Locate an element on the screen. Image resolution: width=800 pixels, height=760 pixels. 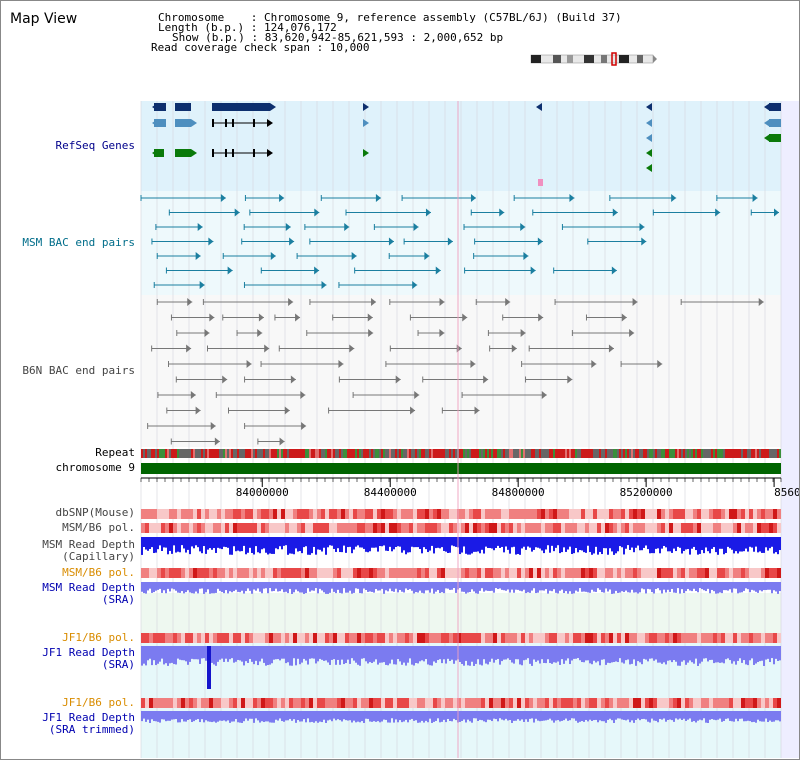
msm-bac-pairs-track is located at coordinates (459, 241).